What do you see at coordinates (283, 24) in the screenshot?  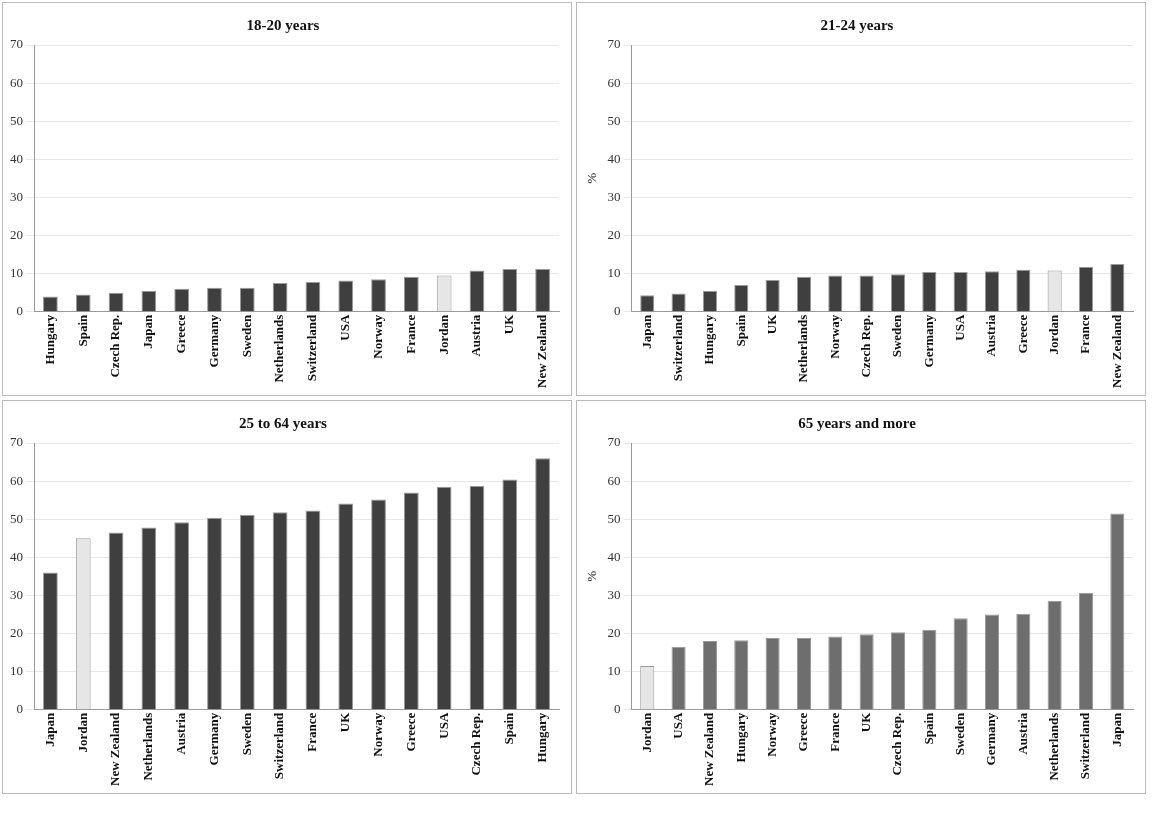 I see `chart-title: 18-20 years` at bounding box center [283, 24].